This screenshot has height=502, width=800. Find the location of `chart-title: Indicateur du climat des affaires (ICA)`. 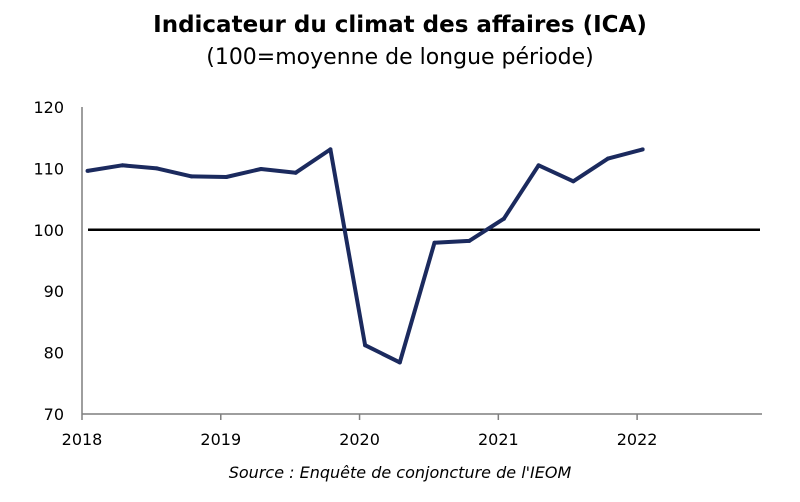

chart-title: Indicateur du climat des affaires (ICA) is located at coordinates (400, 25).